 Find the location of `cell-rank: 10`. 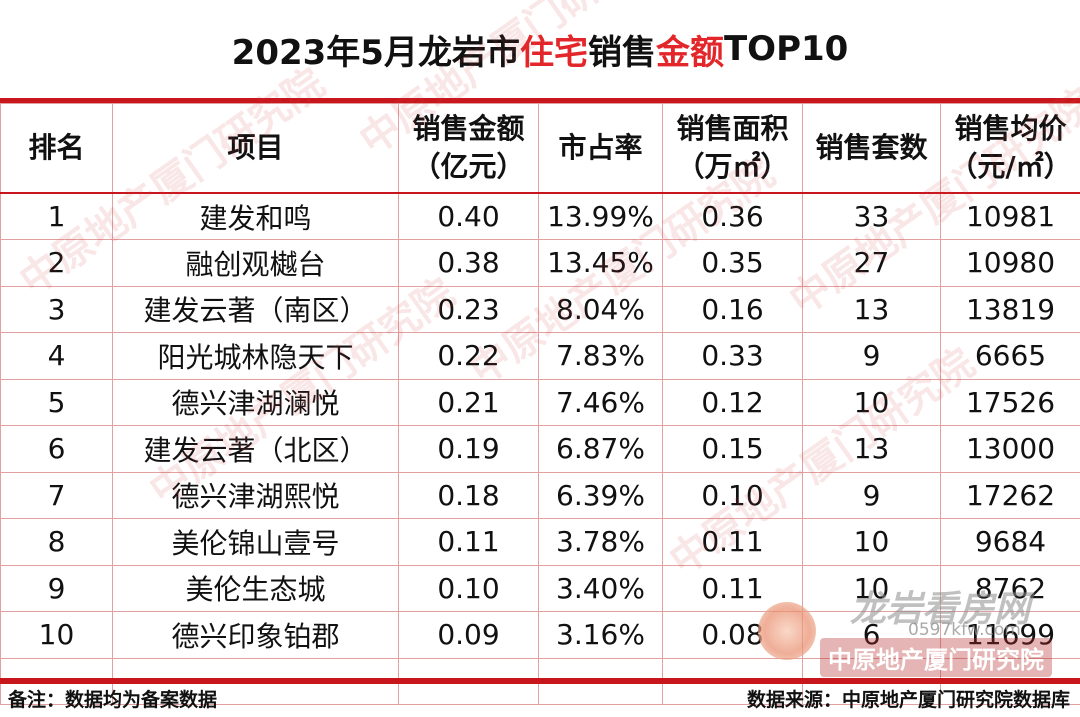

cell-rank: 10 is located at coordinates (56, 635).